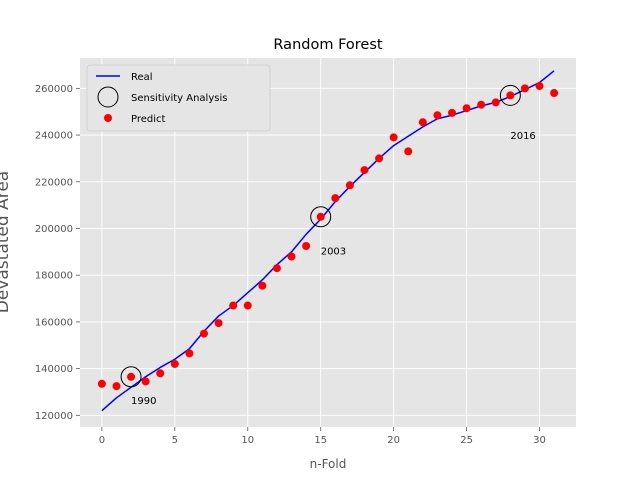 This screenshot has width=640, height=480. What do you see at coordinates (54, 322) in the screenshot?
I see `y-tick-label: 160000` at bounding box center [54, 322].